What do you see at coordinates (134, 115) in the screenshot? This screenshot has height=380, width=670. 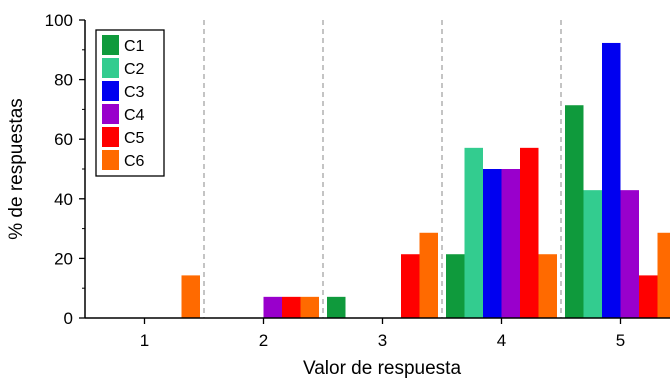 I see `legend-label-c4: C4` at bounding box center [134, 115].